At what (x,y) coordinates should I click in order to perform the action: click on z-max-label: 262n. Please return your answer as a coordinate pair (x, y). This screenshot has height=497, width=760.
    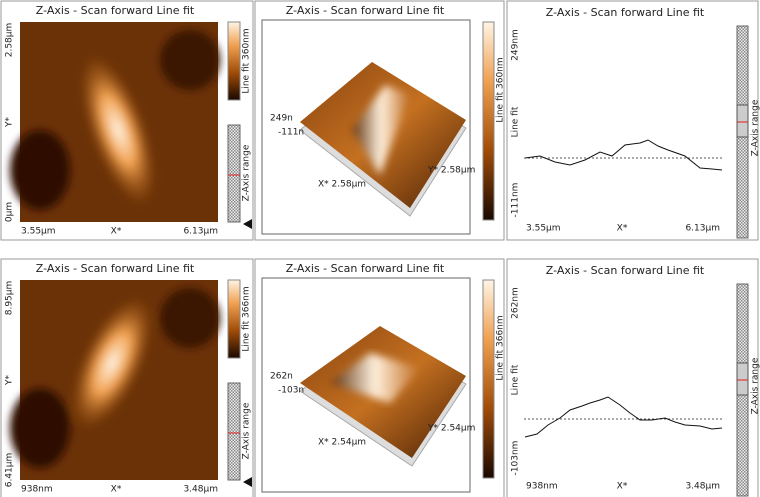
    Looking at the image, I should click on (281, 377).